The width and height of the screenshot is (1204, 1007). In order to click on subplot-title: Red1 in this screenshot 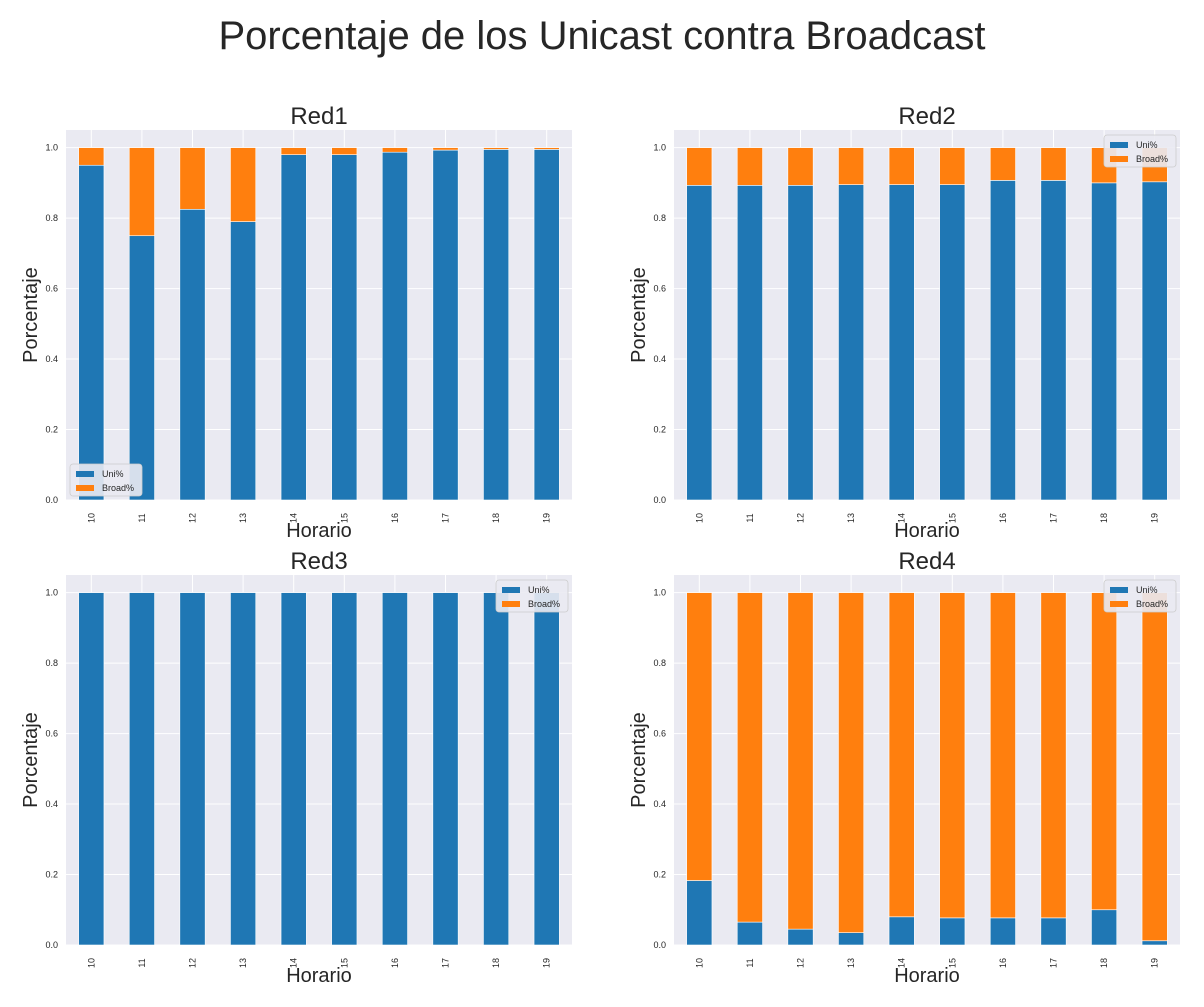, I will do `click(318, 116)`.